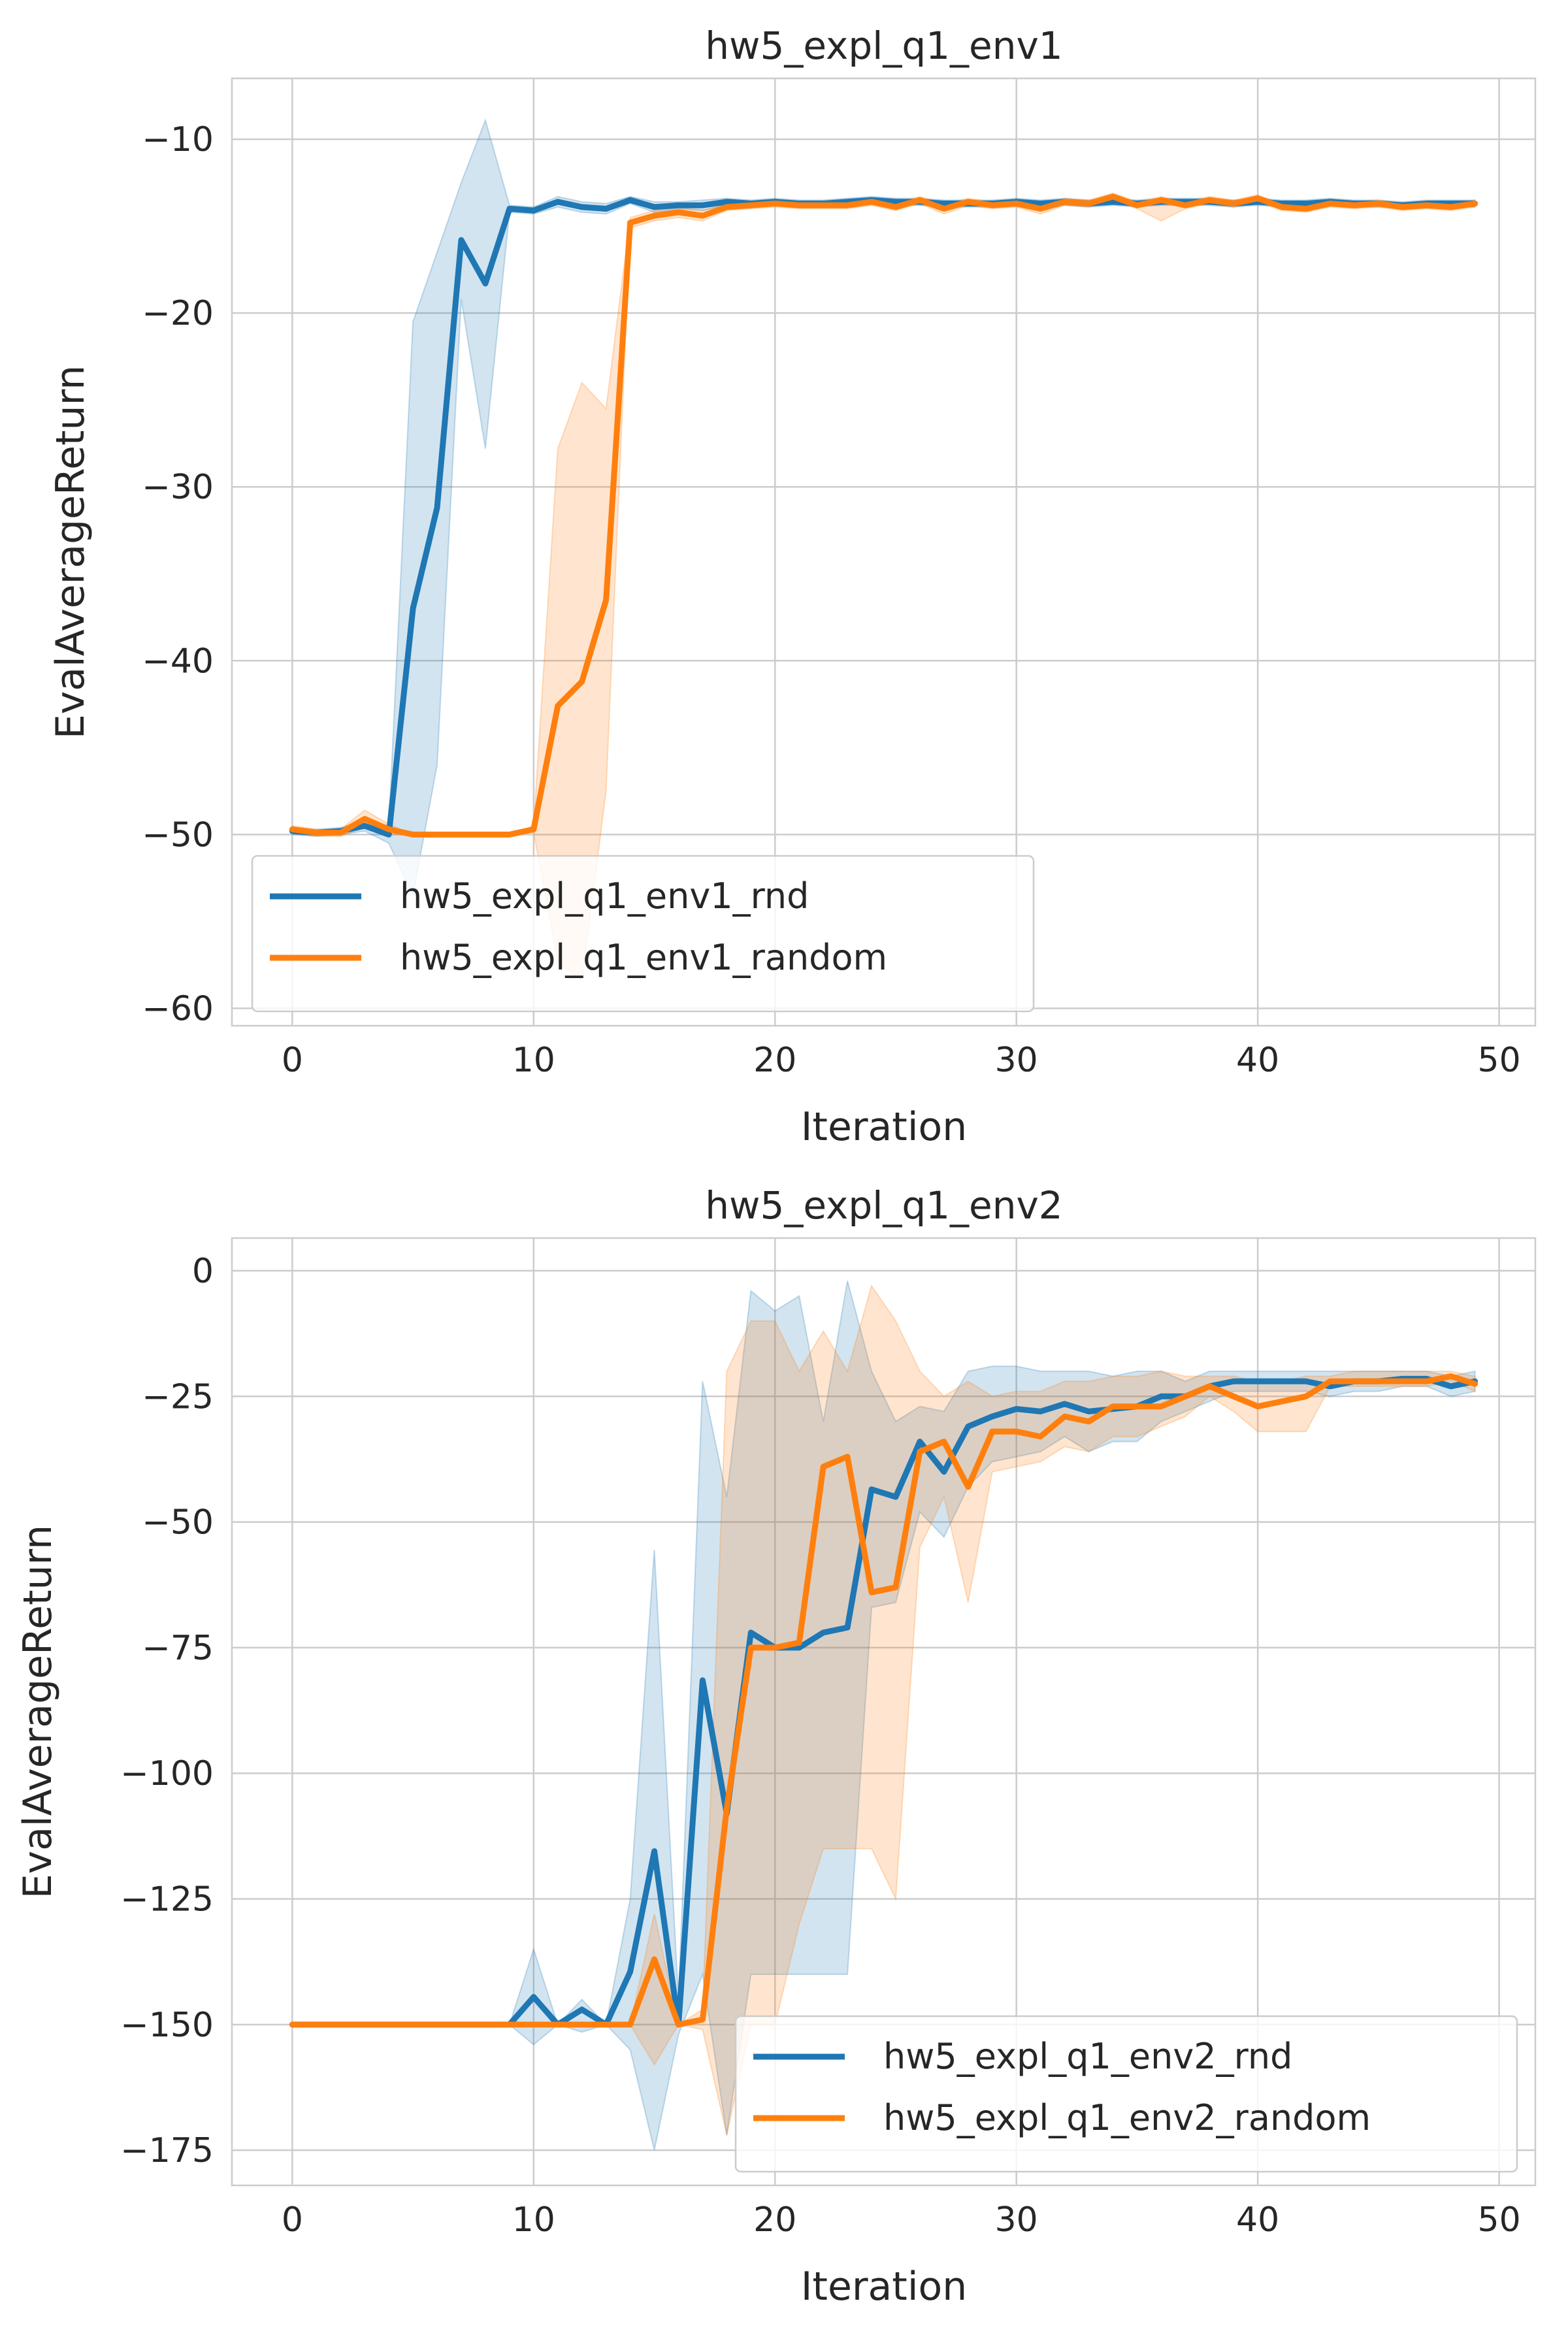 This screenshot has height=2352, width=1568. Describe the element at coordinates (178, 1008) in the screenshot. I see `y-tick-label: −60` at that location.